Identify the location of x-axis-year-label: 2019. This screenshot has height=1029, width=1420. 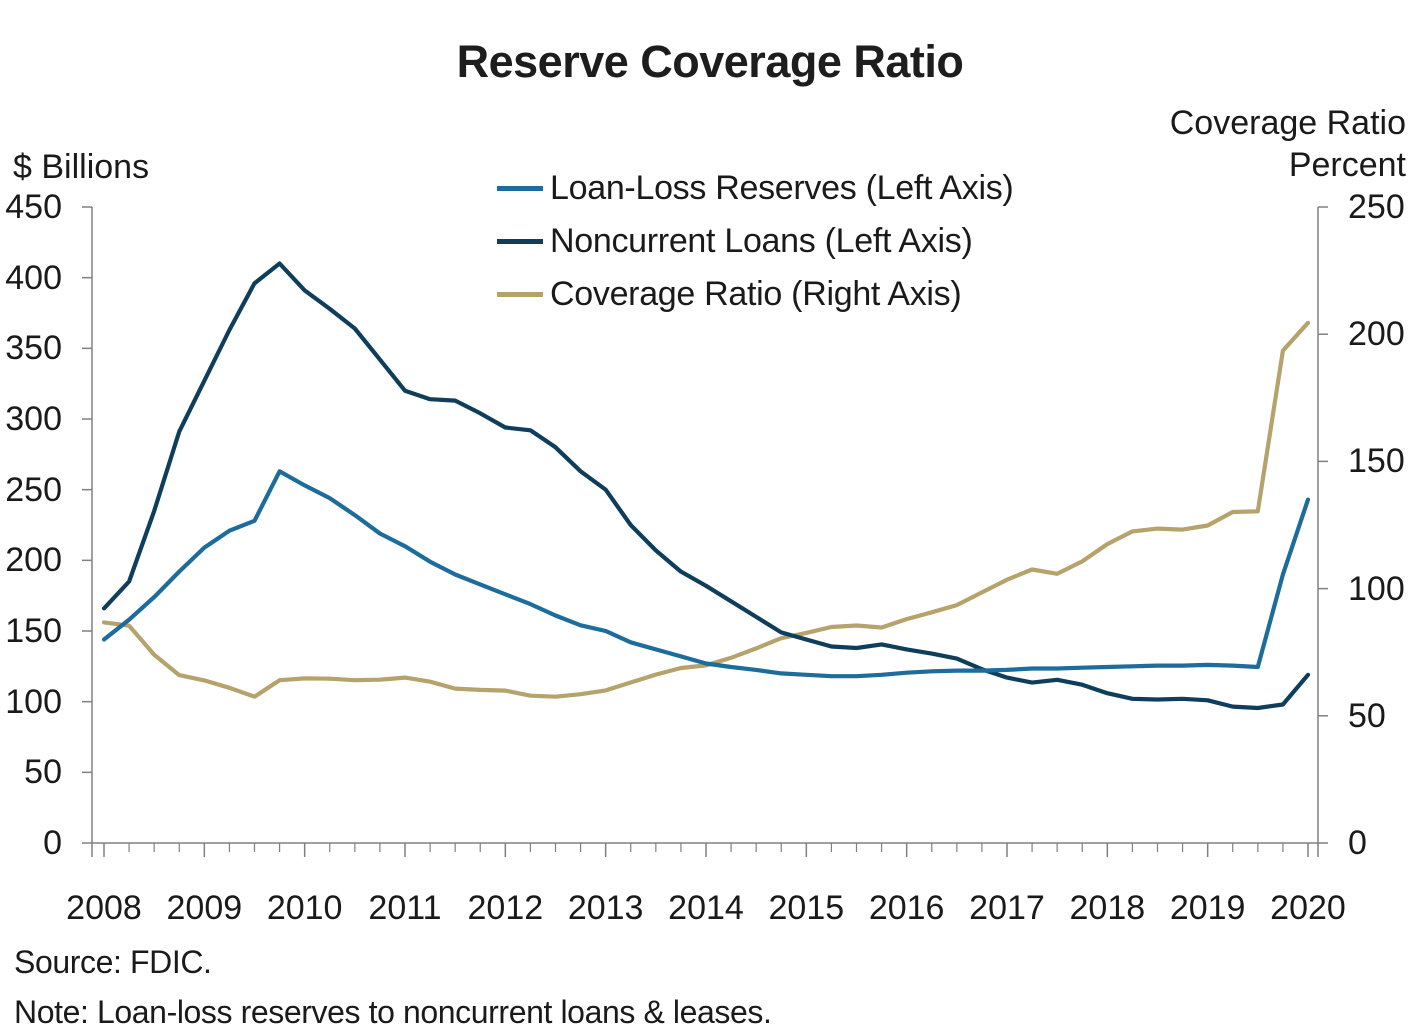
(1207, 908).